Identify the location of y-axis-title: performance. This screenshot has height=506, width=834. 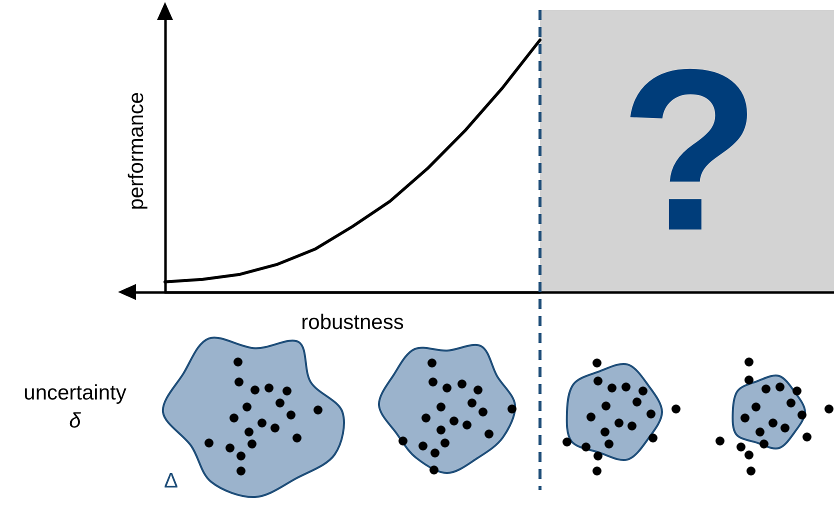
(136, 151).